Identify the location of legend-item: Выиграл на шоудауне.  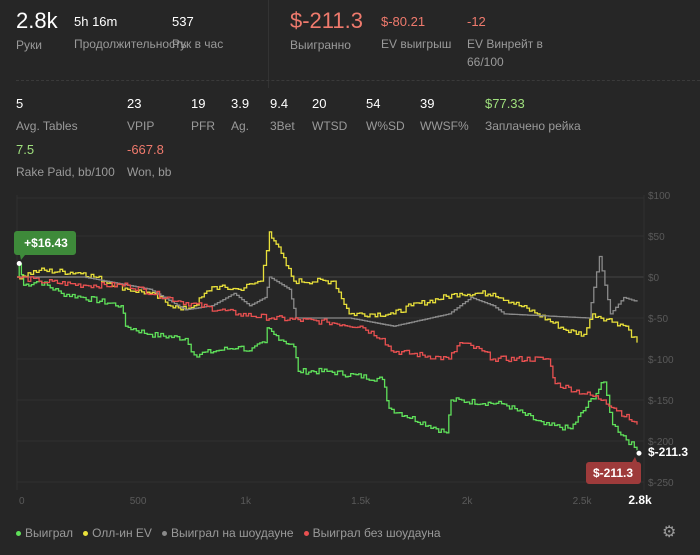
(227, 533).